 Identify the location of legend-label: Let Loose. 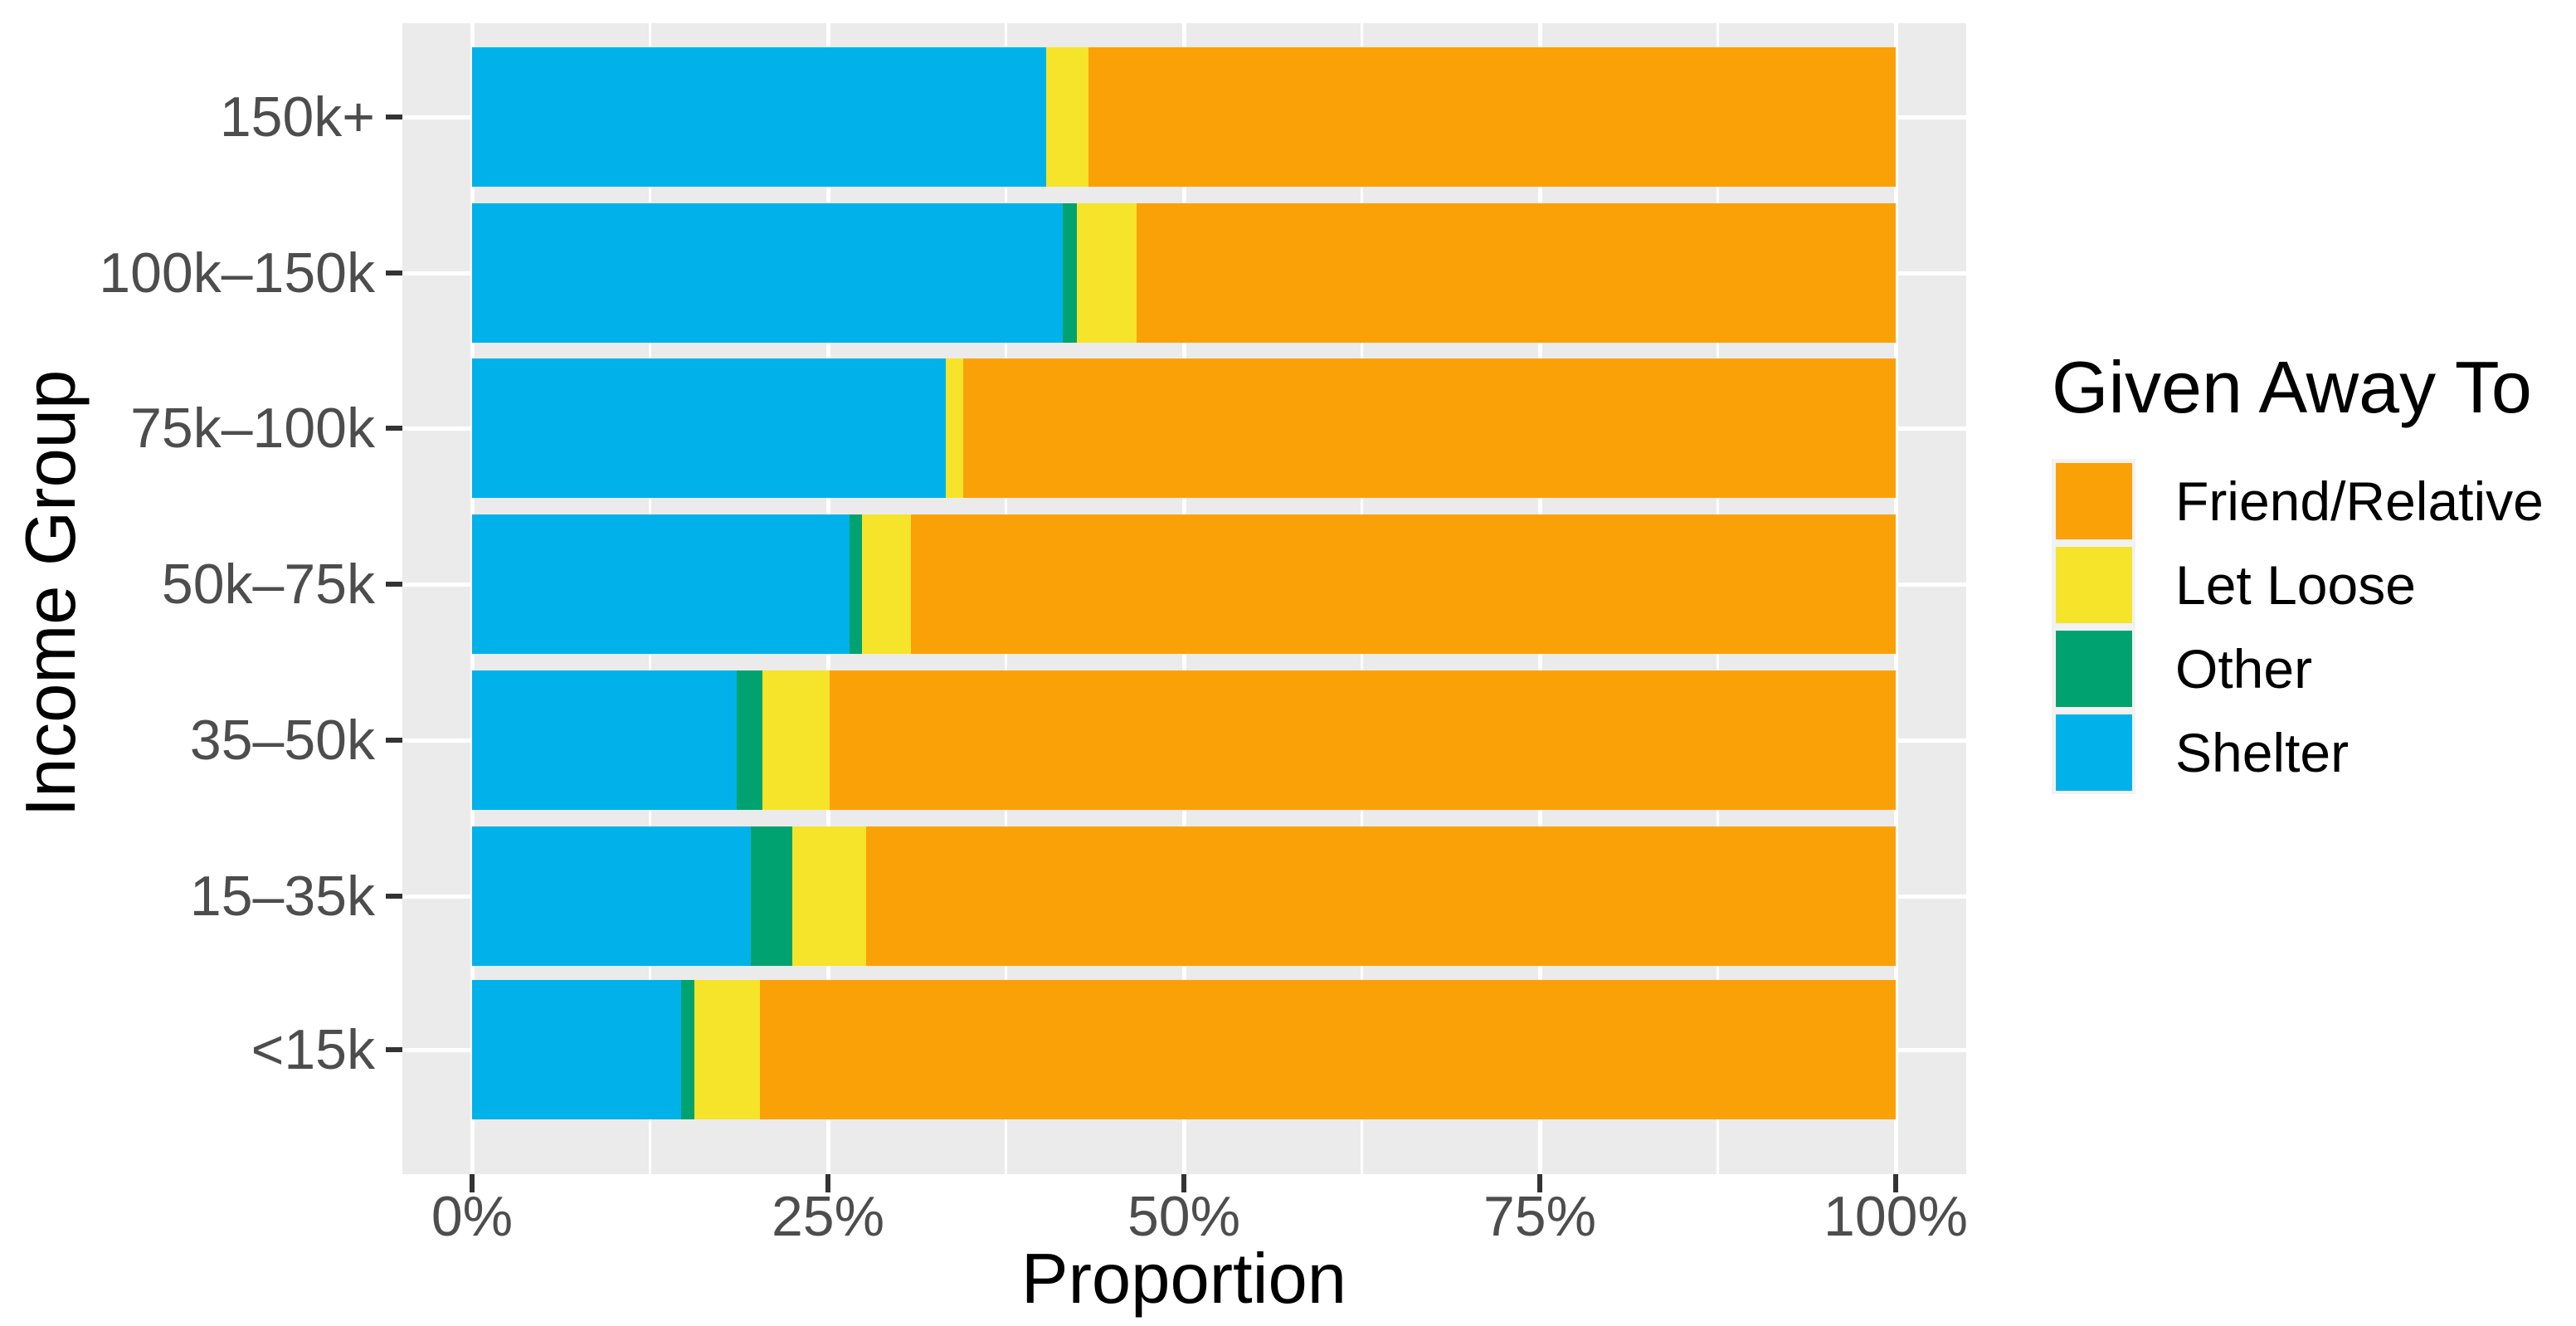
(2295, 584).